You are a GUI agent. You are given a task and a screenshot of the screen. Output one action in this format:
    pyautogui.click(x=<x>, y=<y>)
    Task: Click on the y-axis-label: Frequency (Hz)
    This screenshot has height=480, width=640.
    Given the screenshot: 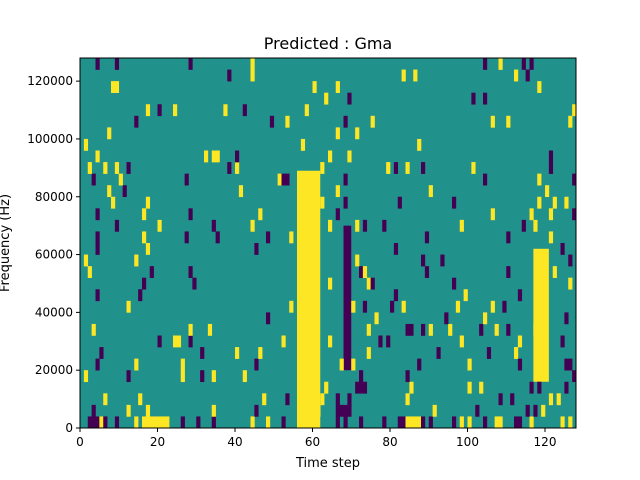 What is the action you would take?
    pyautogui.click(x=6, y=243)
    